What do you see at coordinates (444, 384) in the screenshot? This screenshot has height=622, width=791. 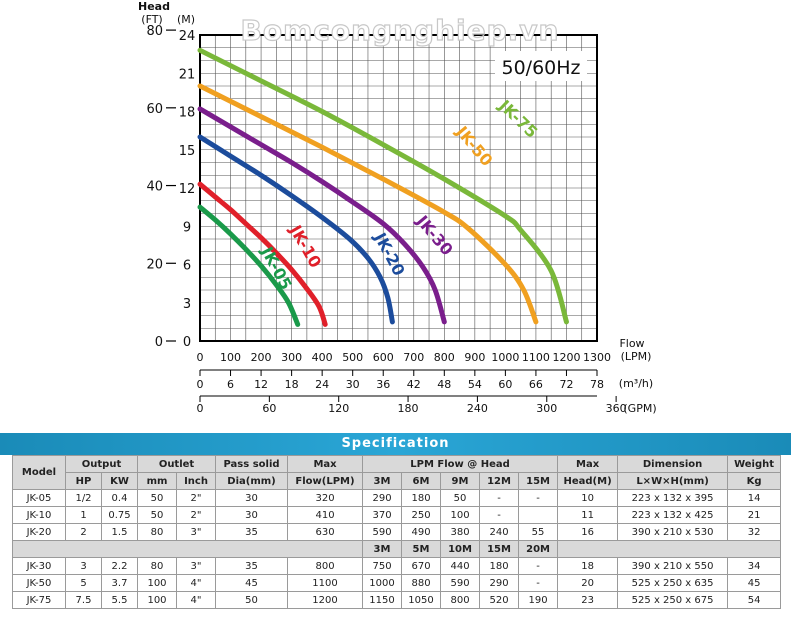 I see `x-tick-m3h: 48` at bounding box center [444, 384].